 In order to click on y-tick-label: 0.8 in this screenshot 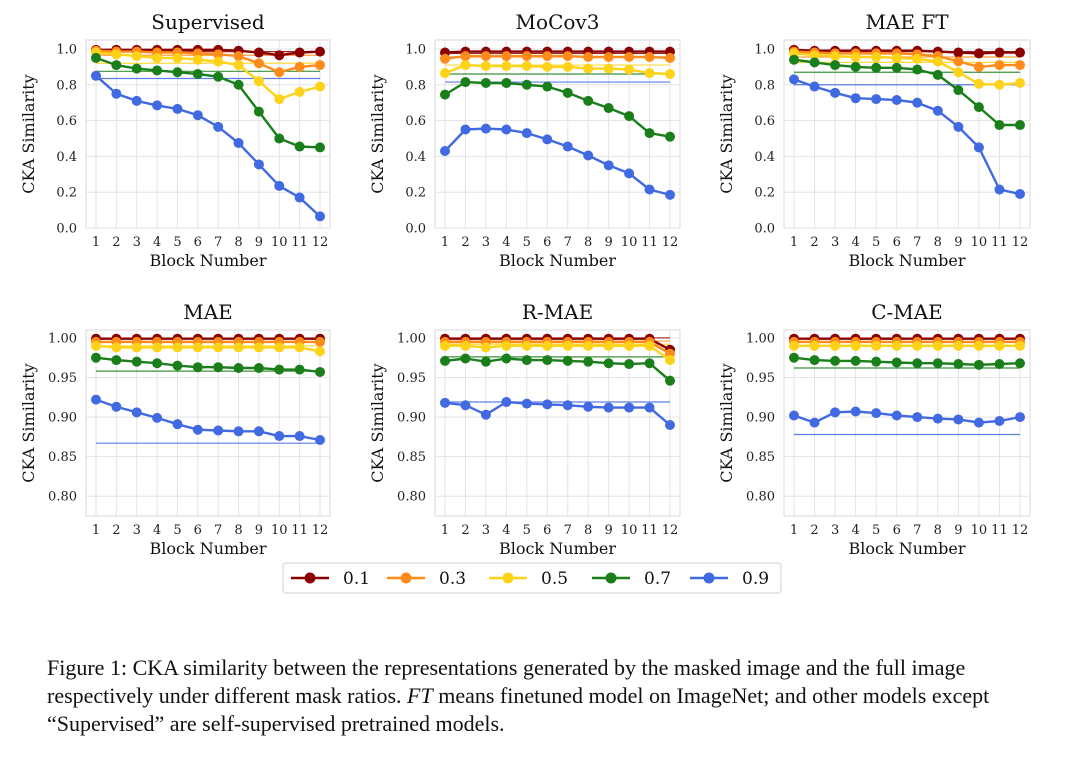, I will do `click(66, 85)`.